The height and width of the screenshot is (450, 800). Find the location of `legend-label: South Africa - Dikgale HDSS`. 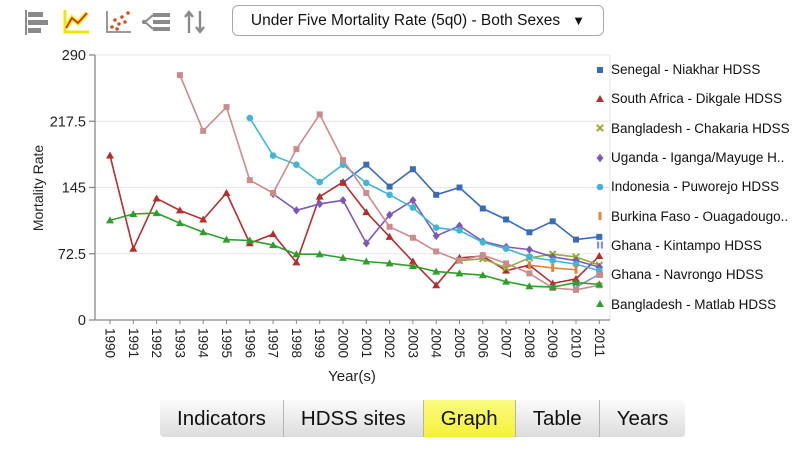

legend-label: South Africa - Dikgale HDSS is located at coordinates (697, 99).